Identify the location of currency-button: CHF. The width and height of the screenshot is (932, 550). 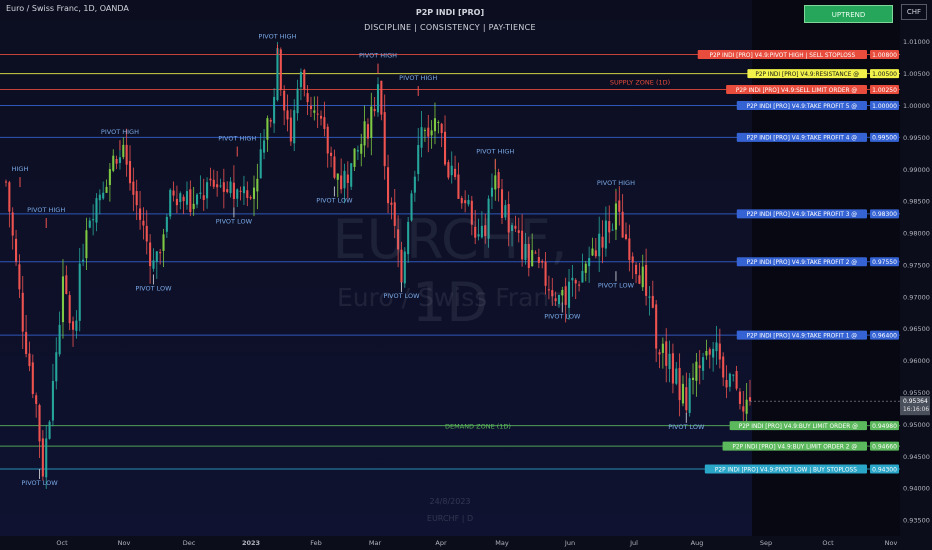
(914, 12).